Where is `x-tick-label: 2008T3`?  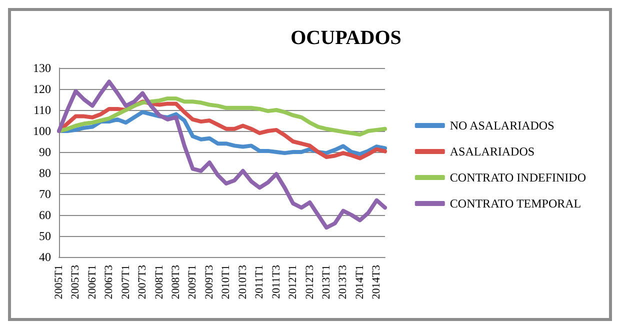
x-tick-label: 2008T3 is located at coordinates (176, 282).